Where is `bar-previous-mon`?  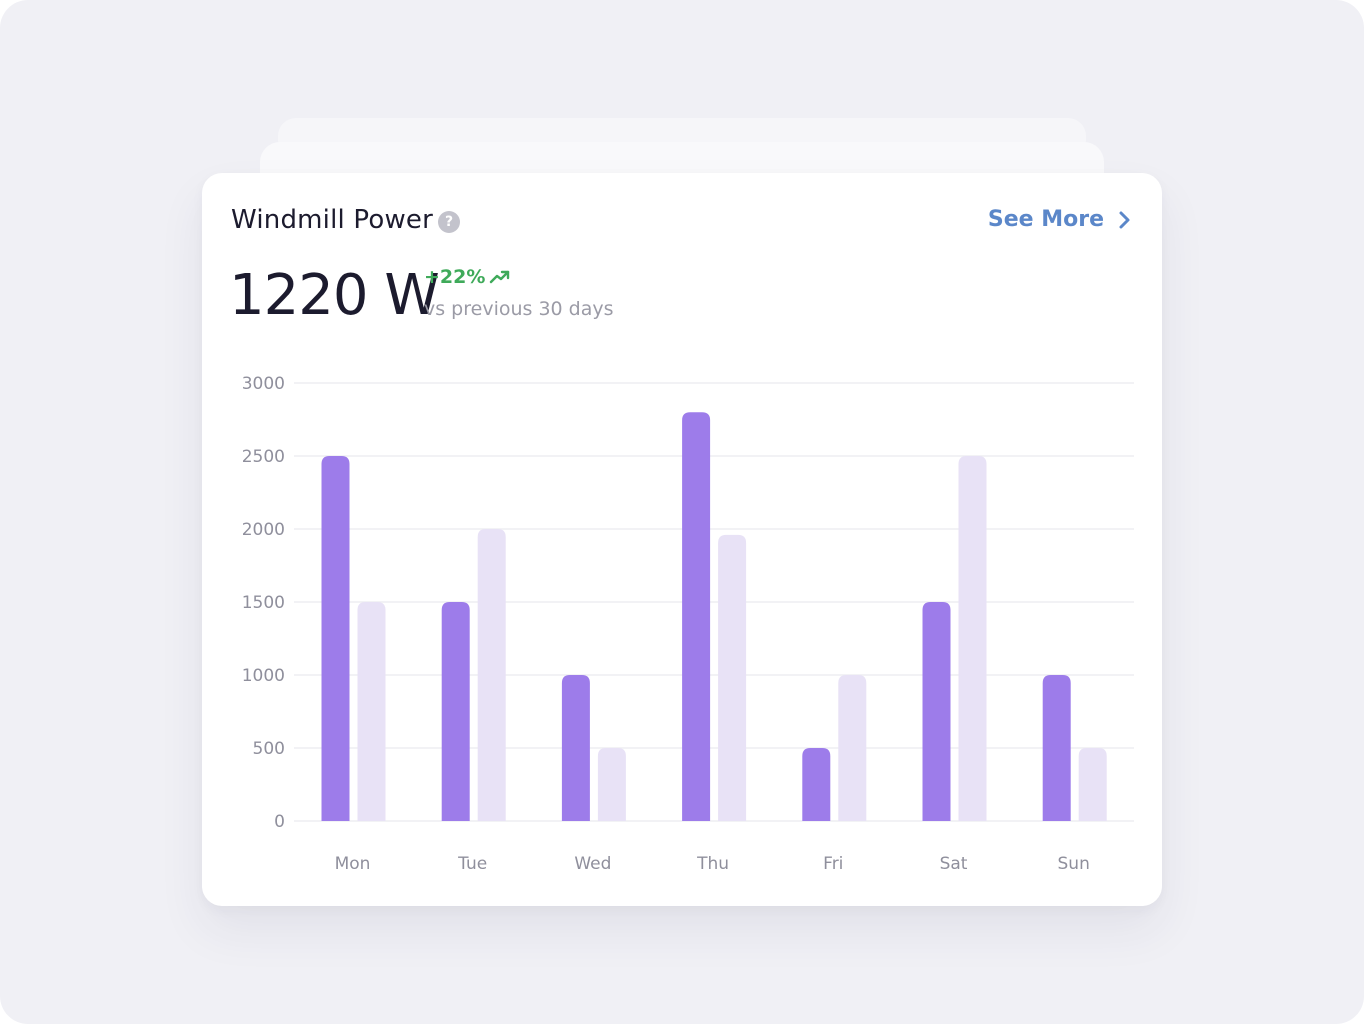
bar-previous-mon is located at coordinates (371, 711).